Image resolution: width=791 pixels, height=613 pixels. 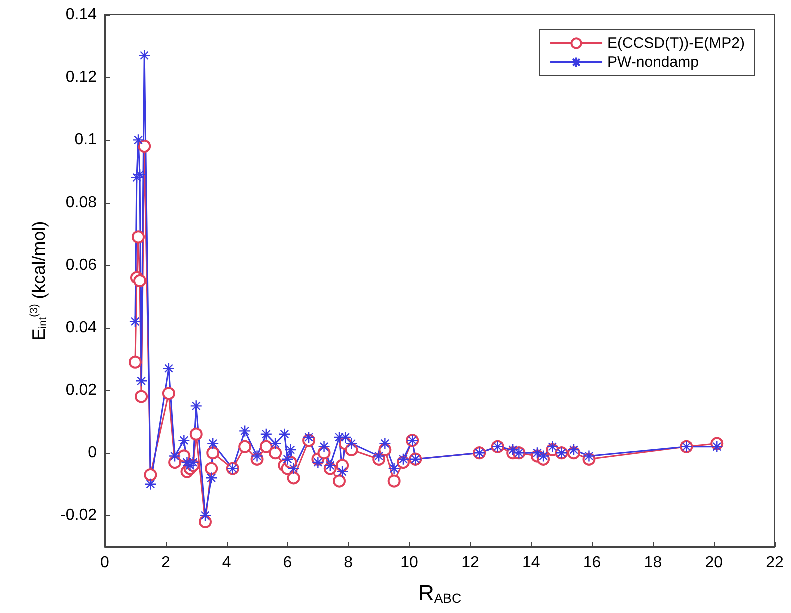 I want to click on x-tick-label: 14, so click(x=531, y=563).